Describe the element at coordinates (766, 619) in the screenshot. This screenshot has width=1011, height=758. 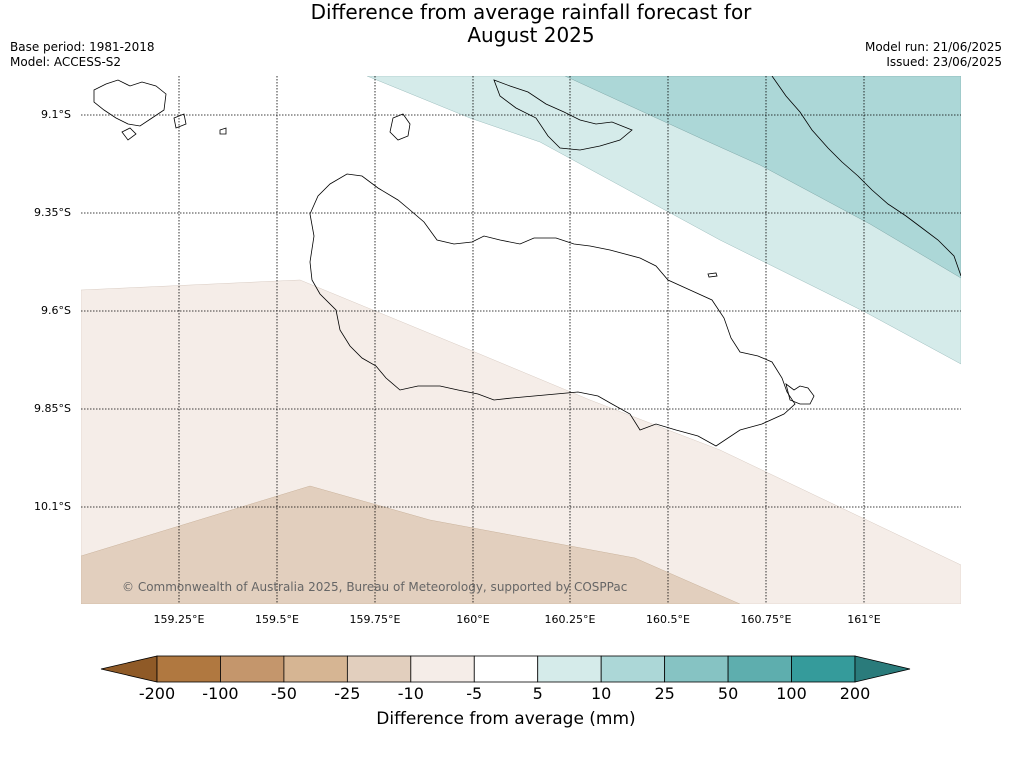
I see `lon-label: 160.75°E` at that location.